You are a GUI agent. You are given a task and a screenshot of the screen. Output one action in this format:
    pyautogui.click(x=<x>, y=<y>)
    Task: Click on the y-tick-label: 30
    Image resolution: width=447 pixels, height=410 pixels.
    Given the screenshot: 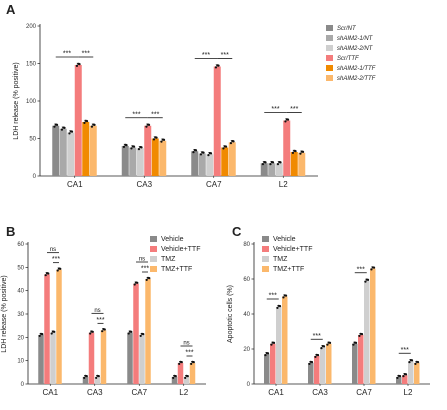 What is the action you would take?
    pyautogui.click(x=20, y=315)
    